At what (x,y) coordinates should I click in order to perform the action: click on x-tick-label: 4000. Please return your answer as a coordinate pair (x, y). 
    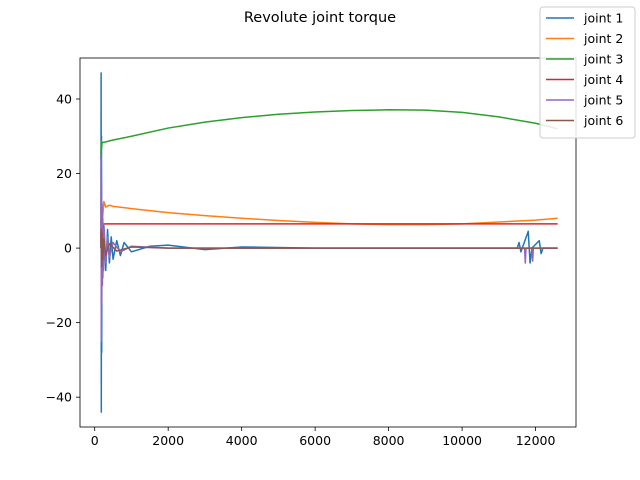
    Looking at the image, I should click on (242, 440).